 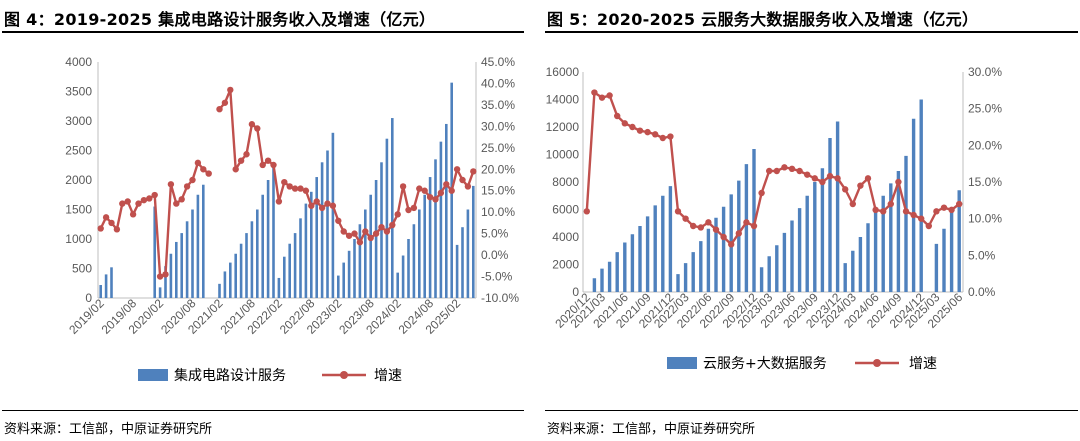 I want to click on right-tick-label: 15.0%, so click(x=498, y=191).